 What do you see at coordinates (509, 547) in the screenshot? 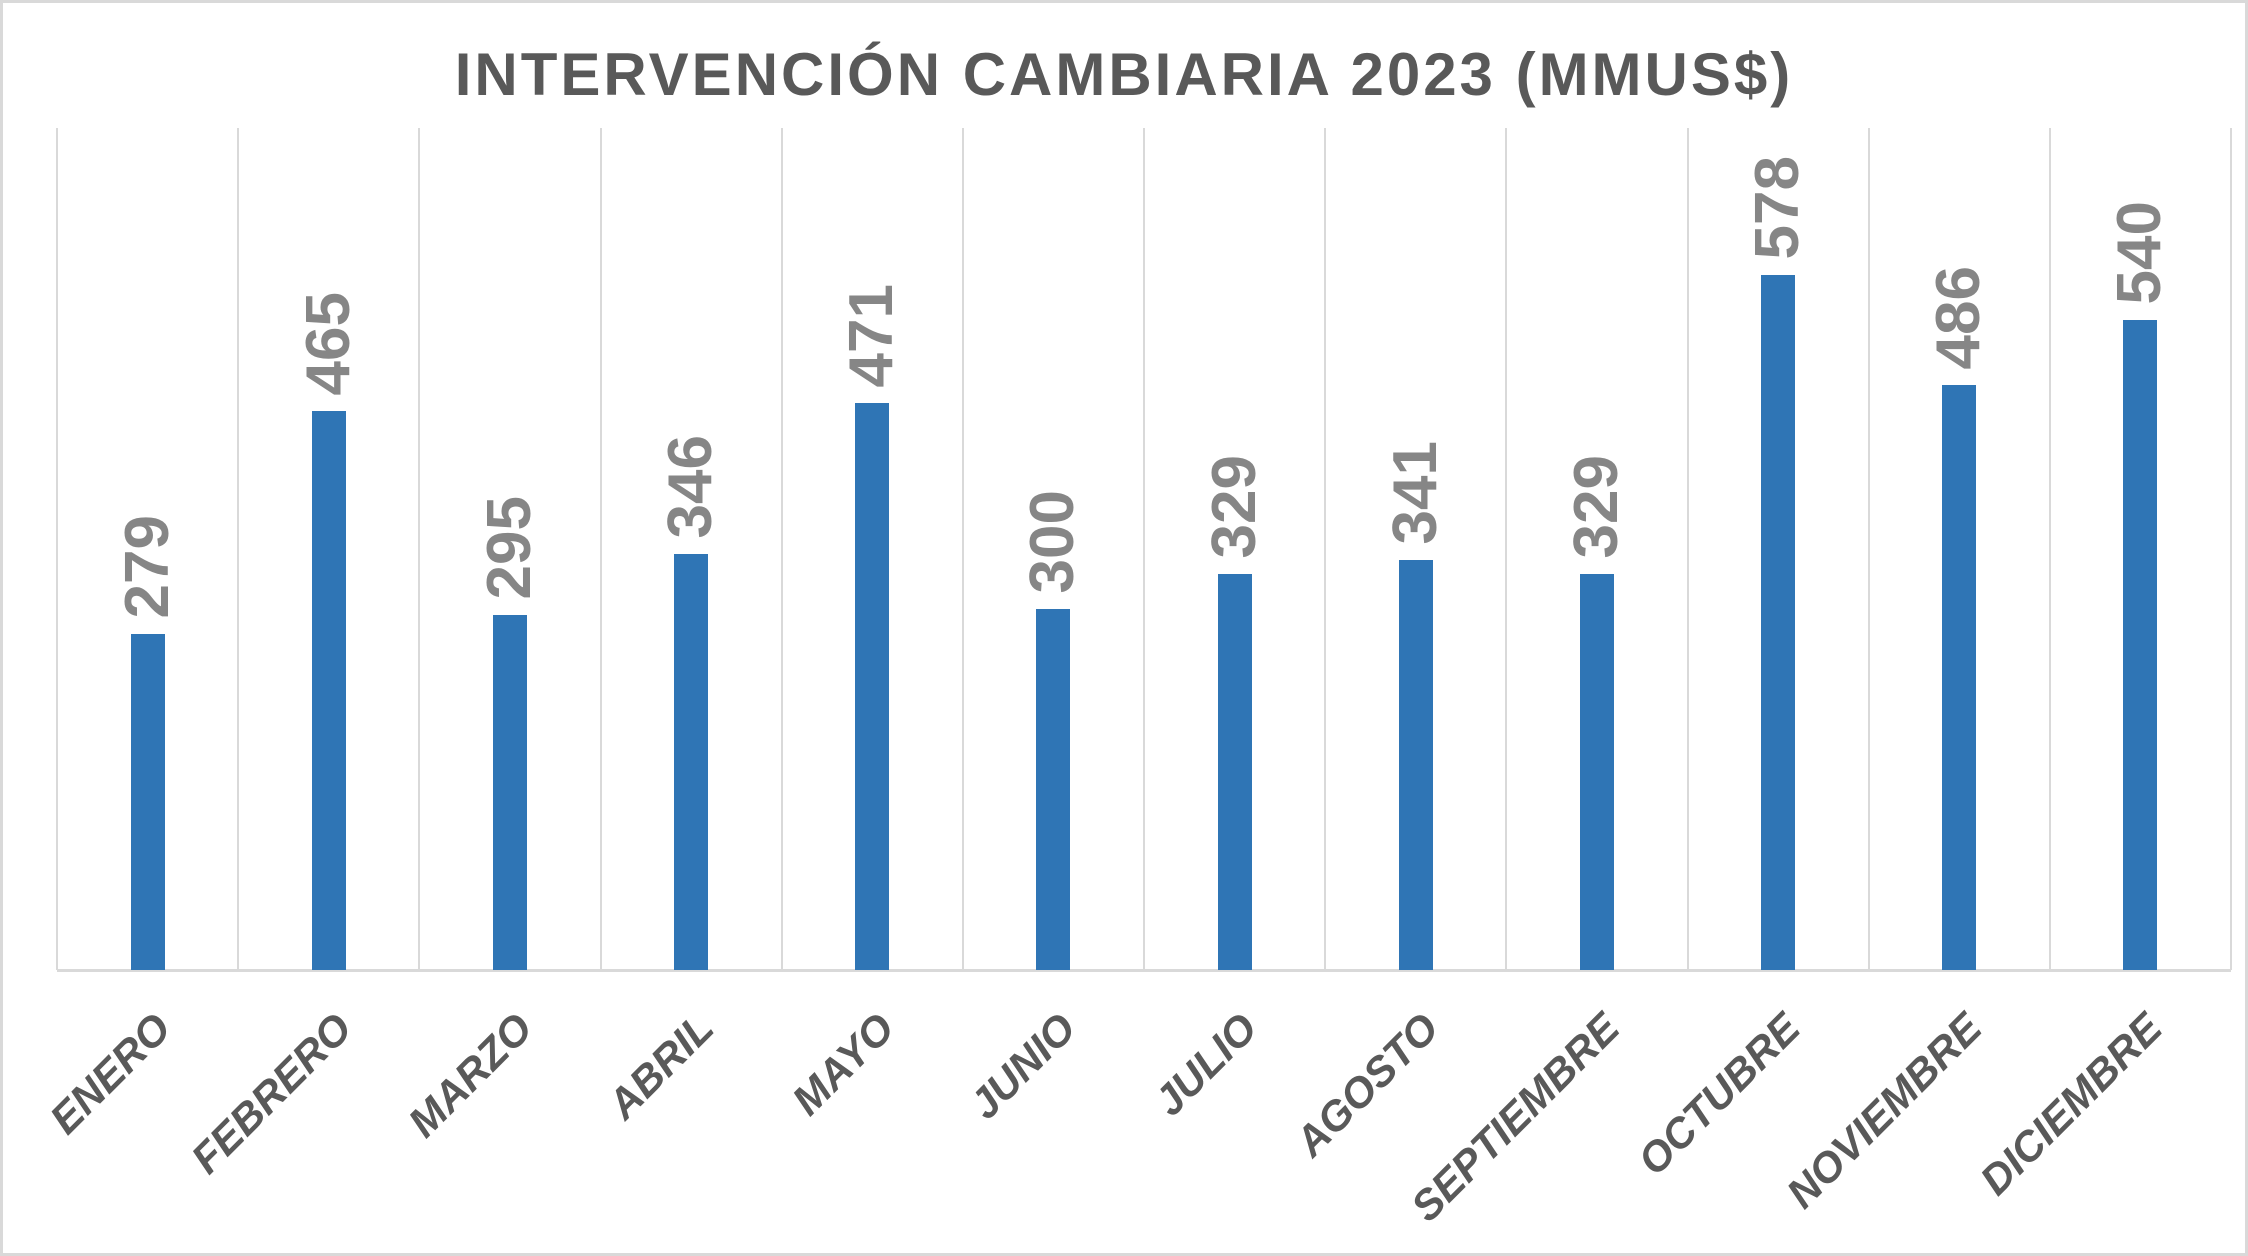
I see `bar-value-label: 295` at bounding box center [509, 547].